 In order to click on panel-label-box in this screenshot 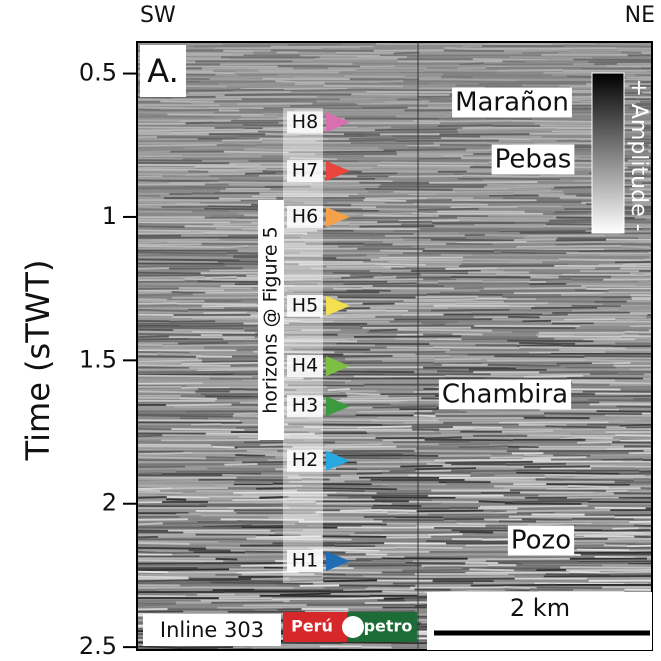, I will do `click(163, 71)`.